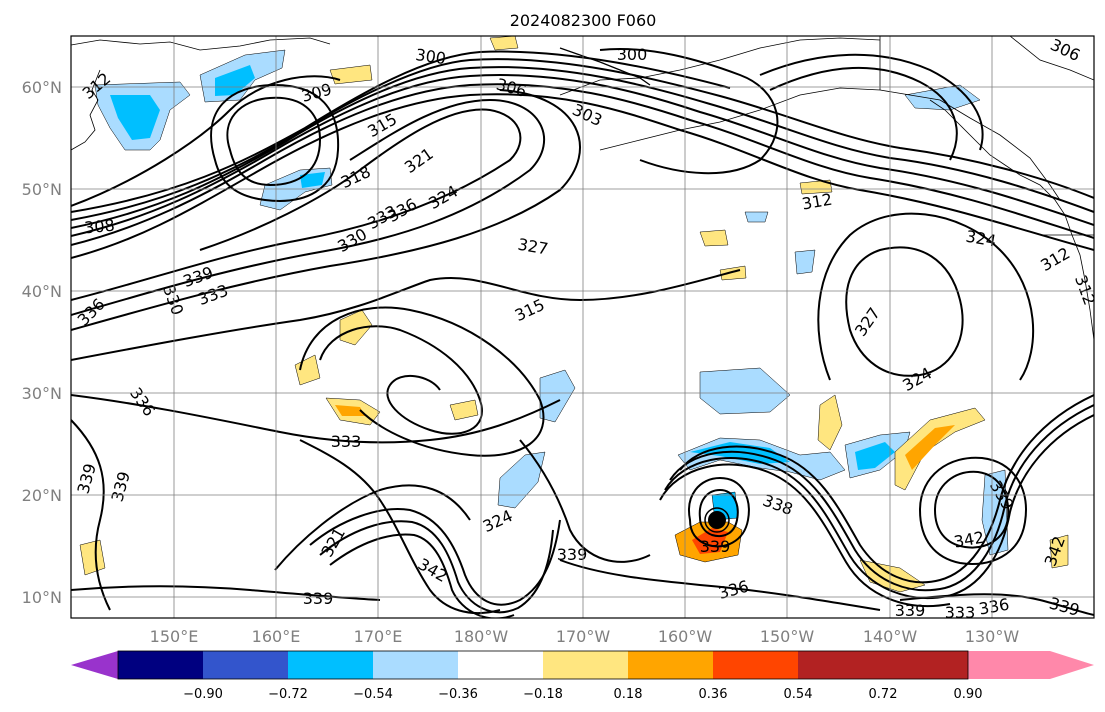 This screenshot has width=1105, height=712. I want to click on storm-center-marker, so click(717, 520).